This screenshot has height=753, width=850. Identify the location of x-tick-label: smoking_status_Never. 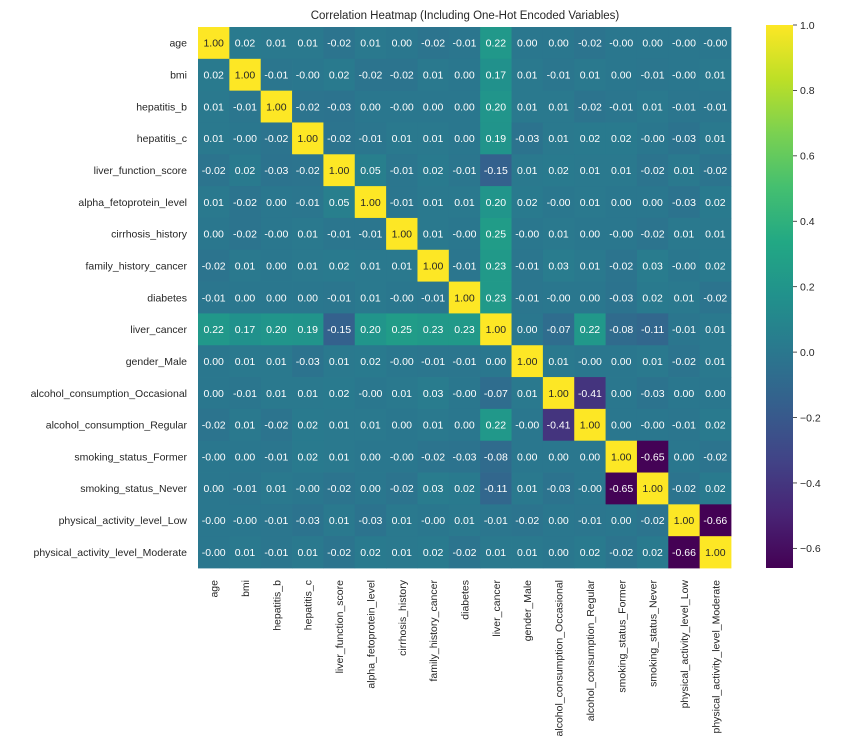
(654, 633).